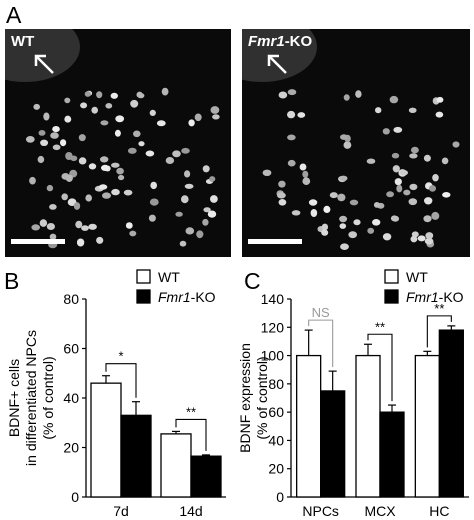  What do you see at coordinates (106, 440) in the screenshot?
I see `bar-wt-7d` at bounding box center [106, 440].